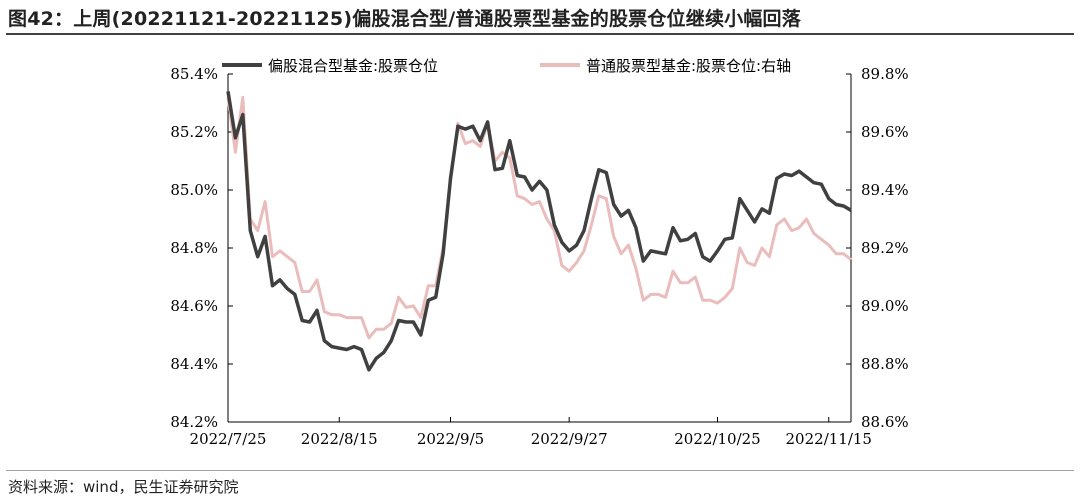 This screenshot has width=1080, height=500. Describe the element at coordinates (194, 132) in the screenshot. I see `left-y-tick-label: 85.2%` at that location.